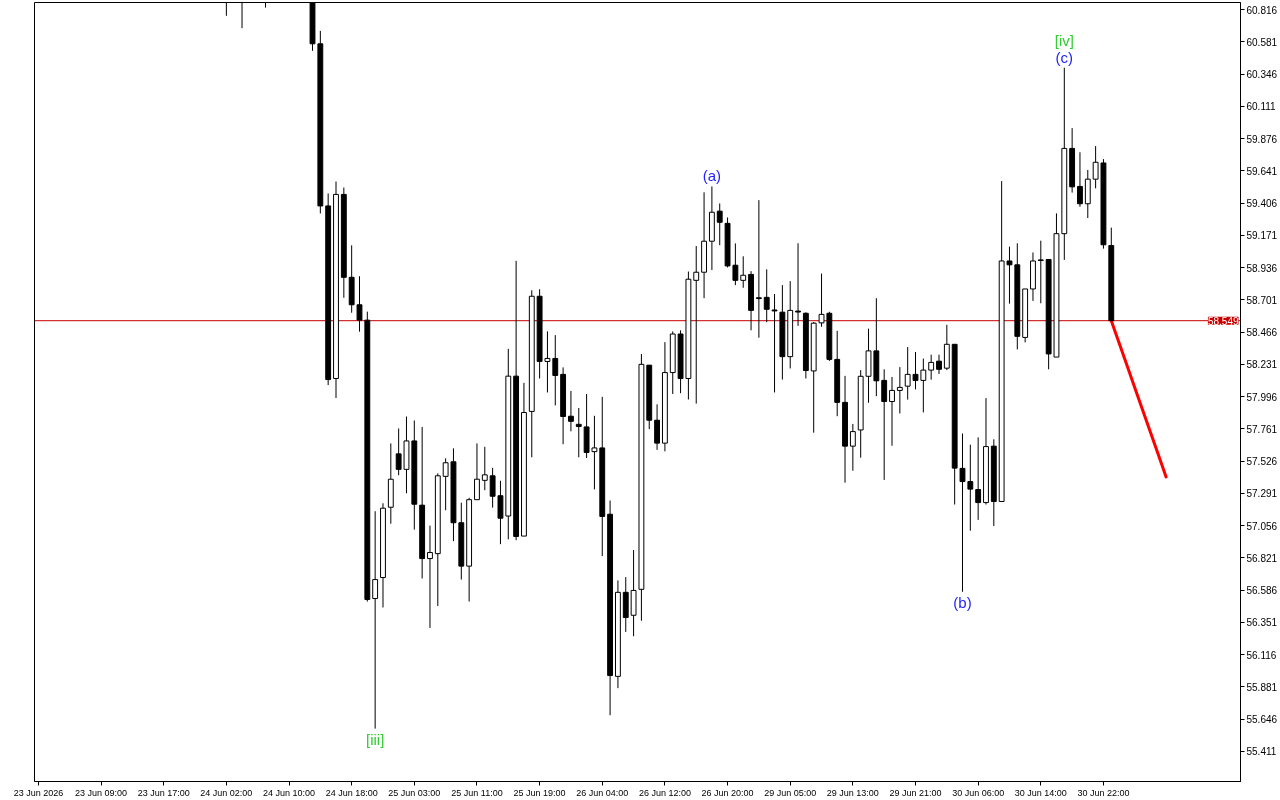 This screenshot has width=1280, height=800. Describe the element at coordinates (1262, 204) in the screenshot. I see `y-tick-label: 59.406` at that location.